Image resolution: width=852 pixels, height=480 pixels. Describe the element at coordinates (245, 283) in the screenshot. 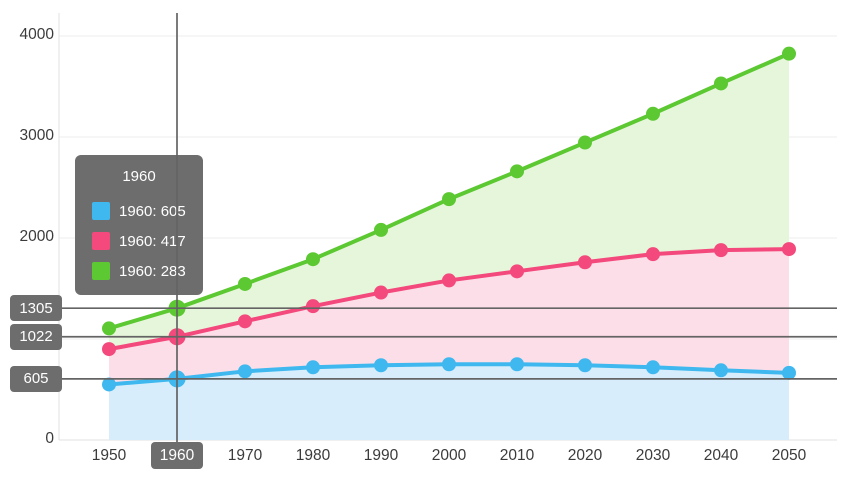

I see `green-data-point-1970` at that location.